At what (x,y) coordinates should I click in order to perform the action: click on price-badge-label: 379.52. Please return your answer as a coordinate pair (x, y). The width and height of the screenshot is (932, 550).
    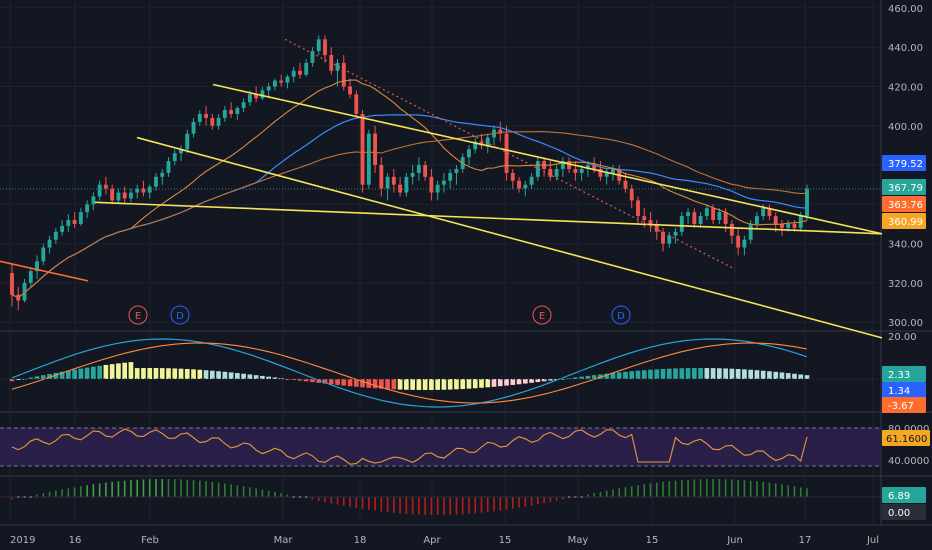
    Looking at the image, I should click on (905, 164).